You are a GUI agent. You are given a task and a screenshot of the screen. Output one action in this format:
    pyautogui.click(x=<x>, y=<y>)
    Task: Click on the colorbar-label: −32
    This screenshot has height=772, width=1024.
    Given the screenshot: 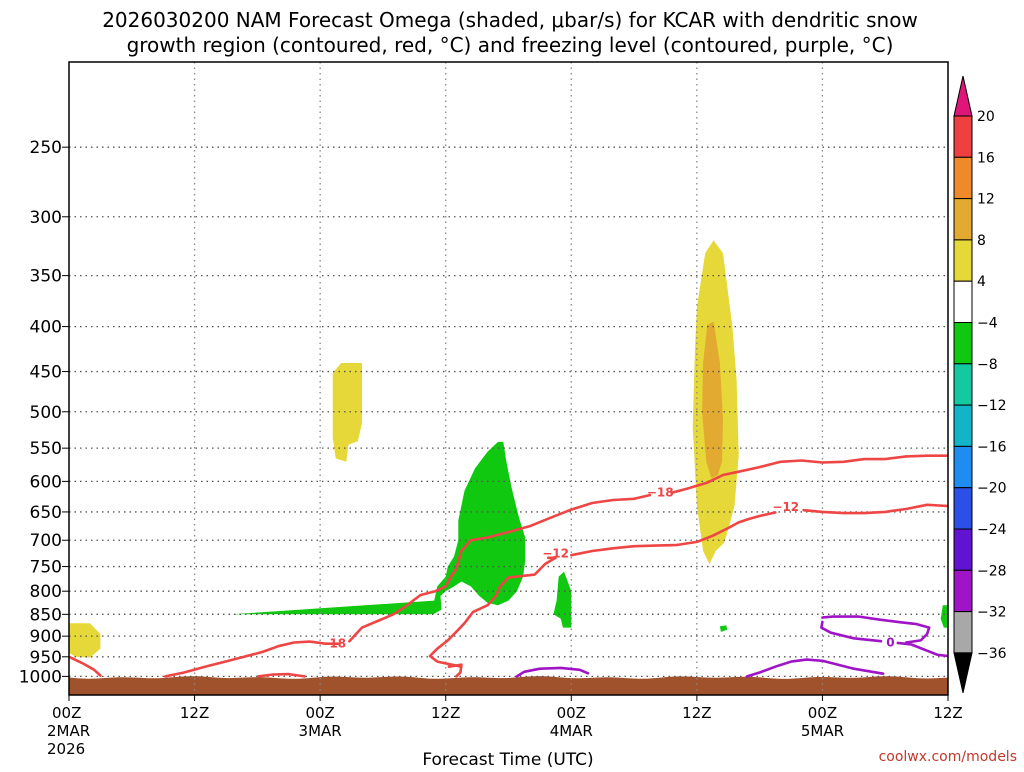 What is the action you would take?
    pyautogui.click(x=992, y=613)
    